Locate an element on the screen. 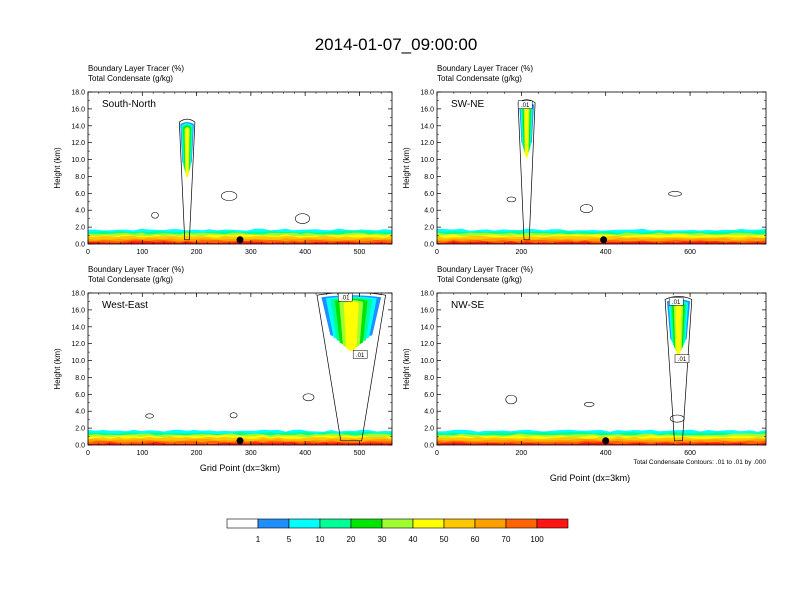  colorbar-label: 40 is located at coordinates (413, 539).